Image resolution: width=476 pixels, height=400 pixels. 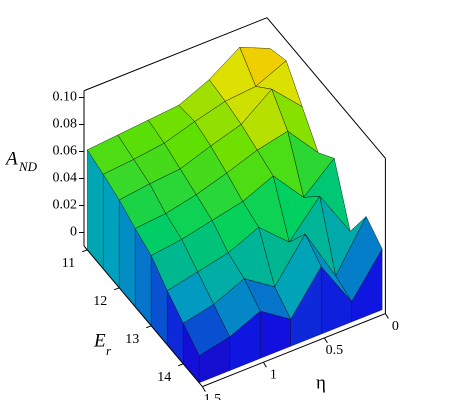 What do you see at coordinates (28, 166) in the screenshot?
I see `z-axis-title-sub: ND` at bounding box center [28, 166].